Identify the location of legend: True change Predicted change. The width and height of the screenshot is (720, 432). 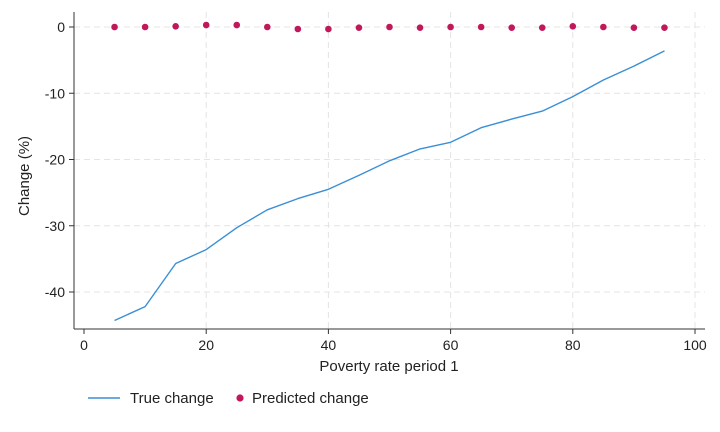
(228, 398).